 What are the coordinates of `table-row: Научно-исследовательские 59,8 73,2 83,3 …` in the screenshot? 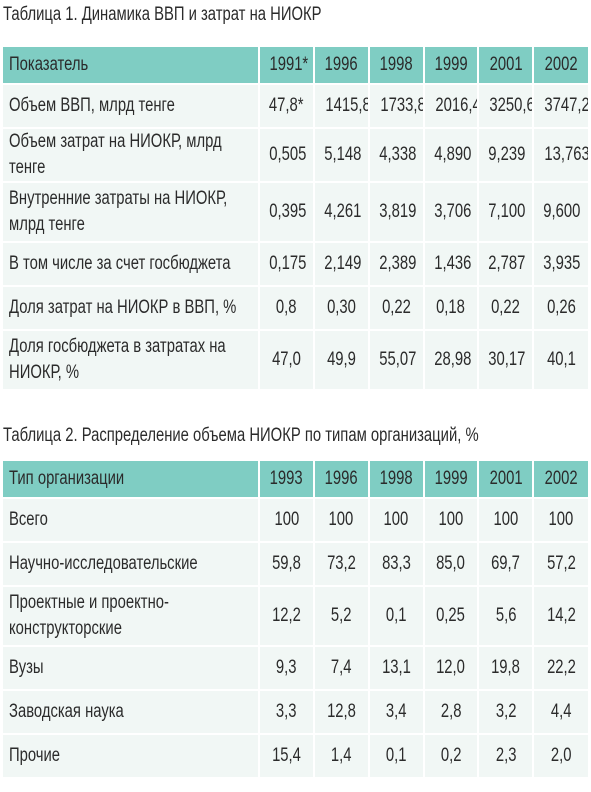 It's located at (295, 564).